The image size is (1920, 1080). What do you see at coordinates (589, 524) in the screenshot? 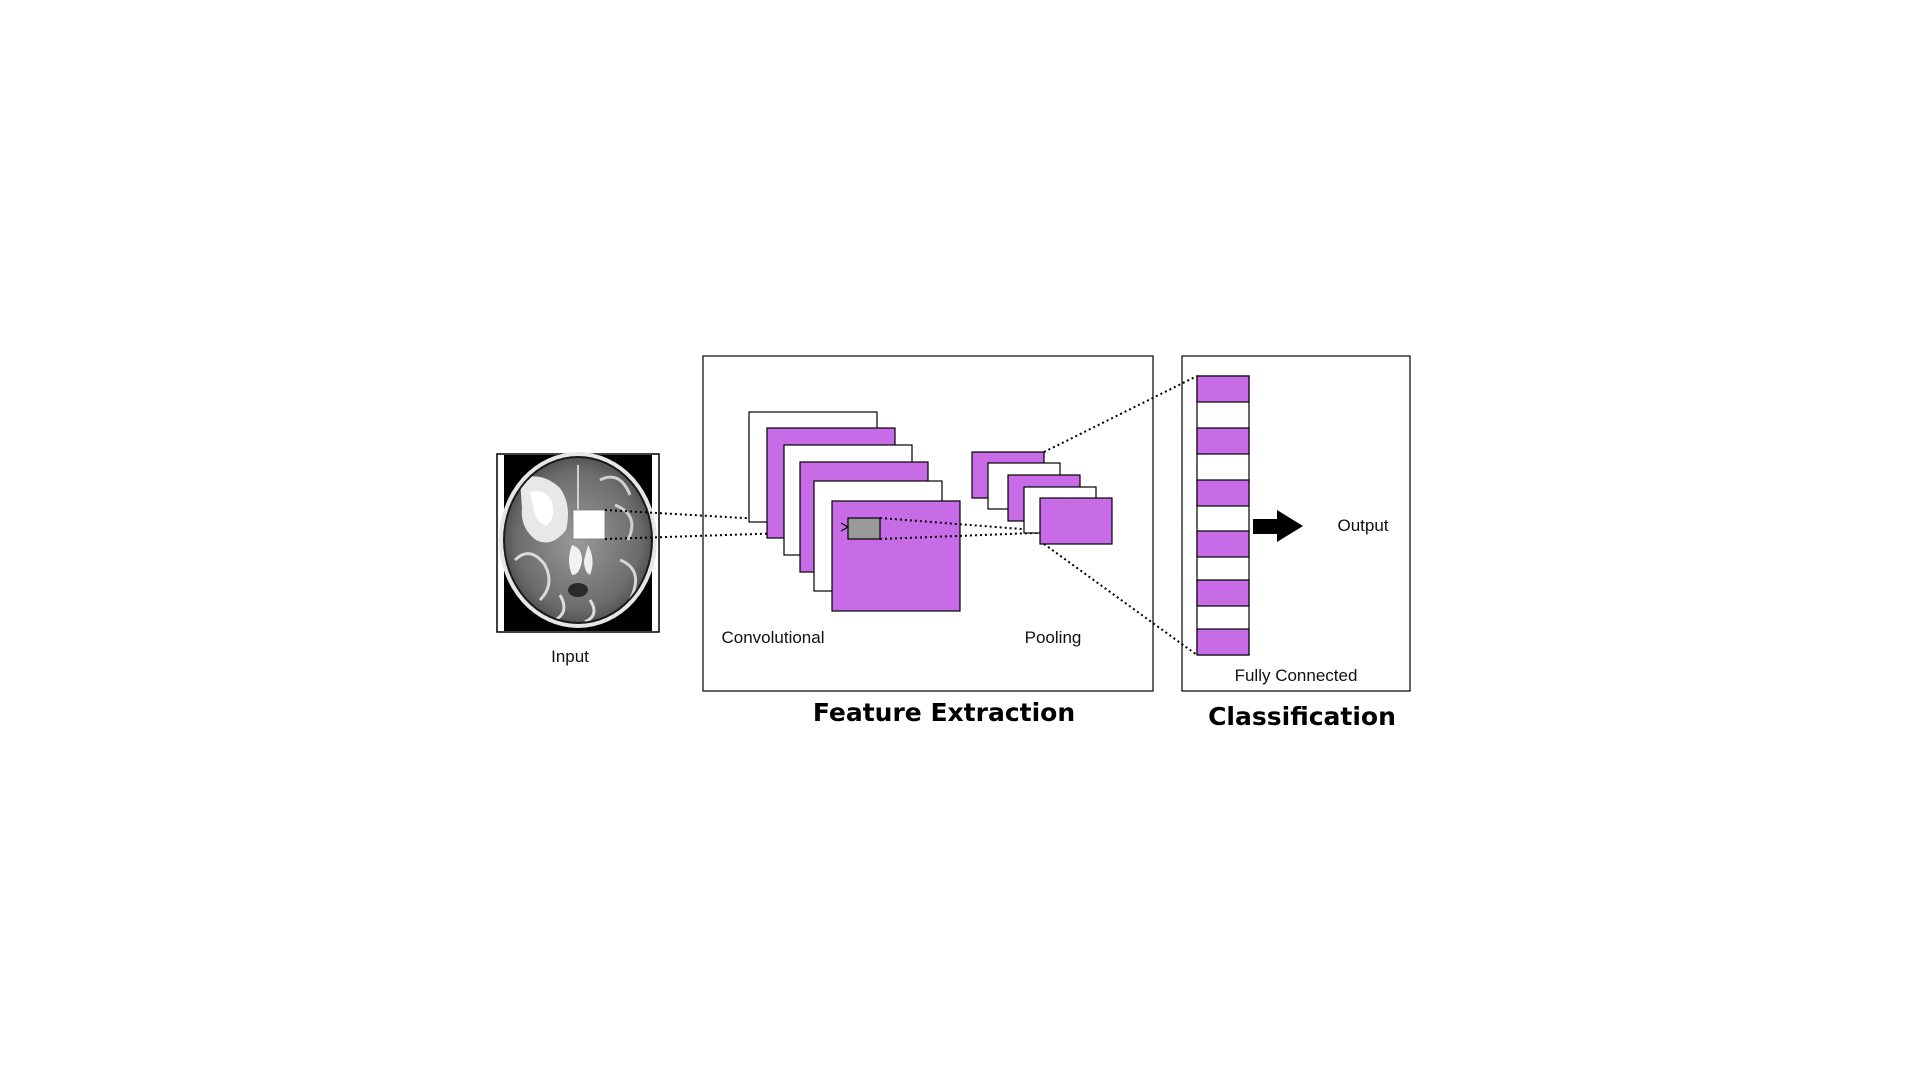
I see `input-receptive-field` at bounding box center [589, 524].